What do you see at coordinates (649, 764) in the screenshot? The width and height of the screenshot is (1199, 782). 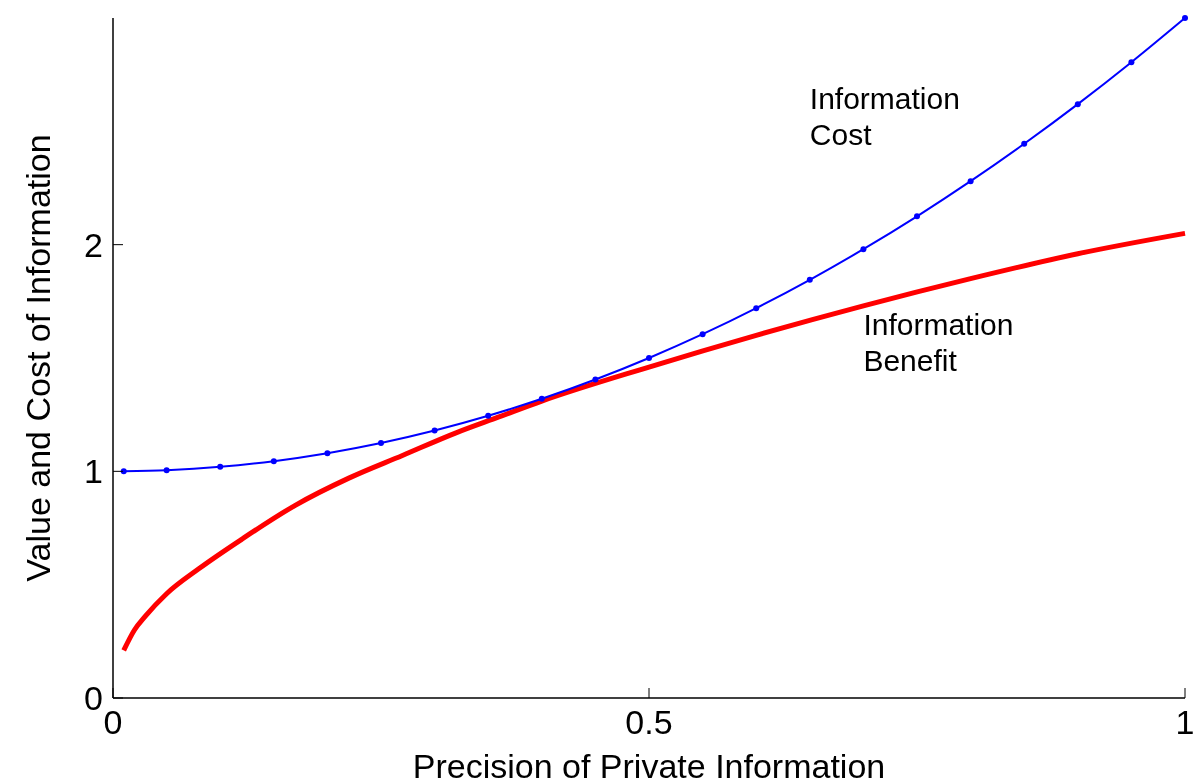 I see `x-axis-title: Precision of Private Information` at bounding box center [649, 764].